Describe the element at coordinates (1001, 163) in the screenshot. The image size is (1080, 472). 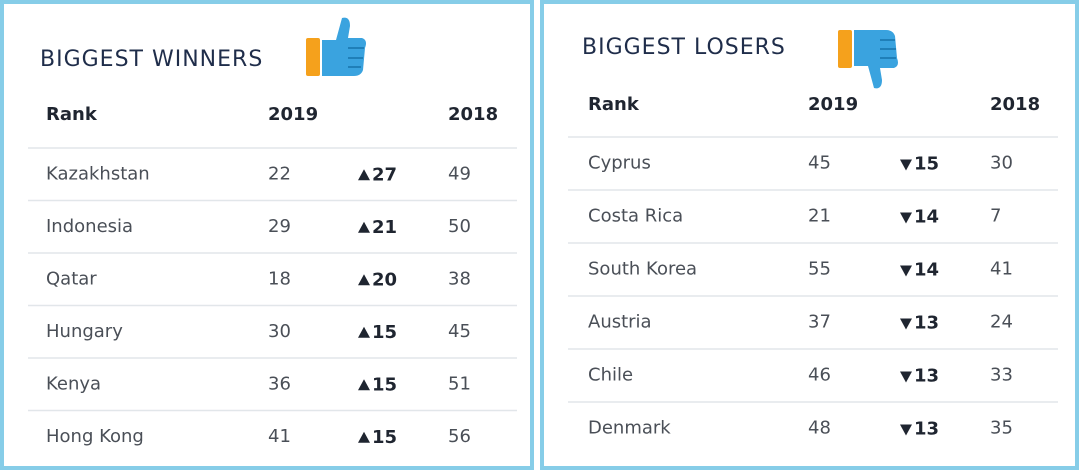
I see `rank-2018: 30` at that location.